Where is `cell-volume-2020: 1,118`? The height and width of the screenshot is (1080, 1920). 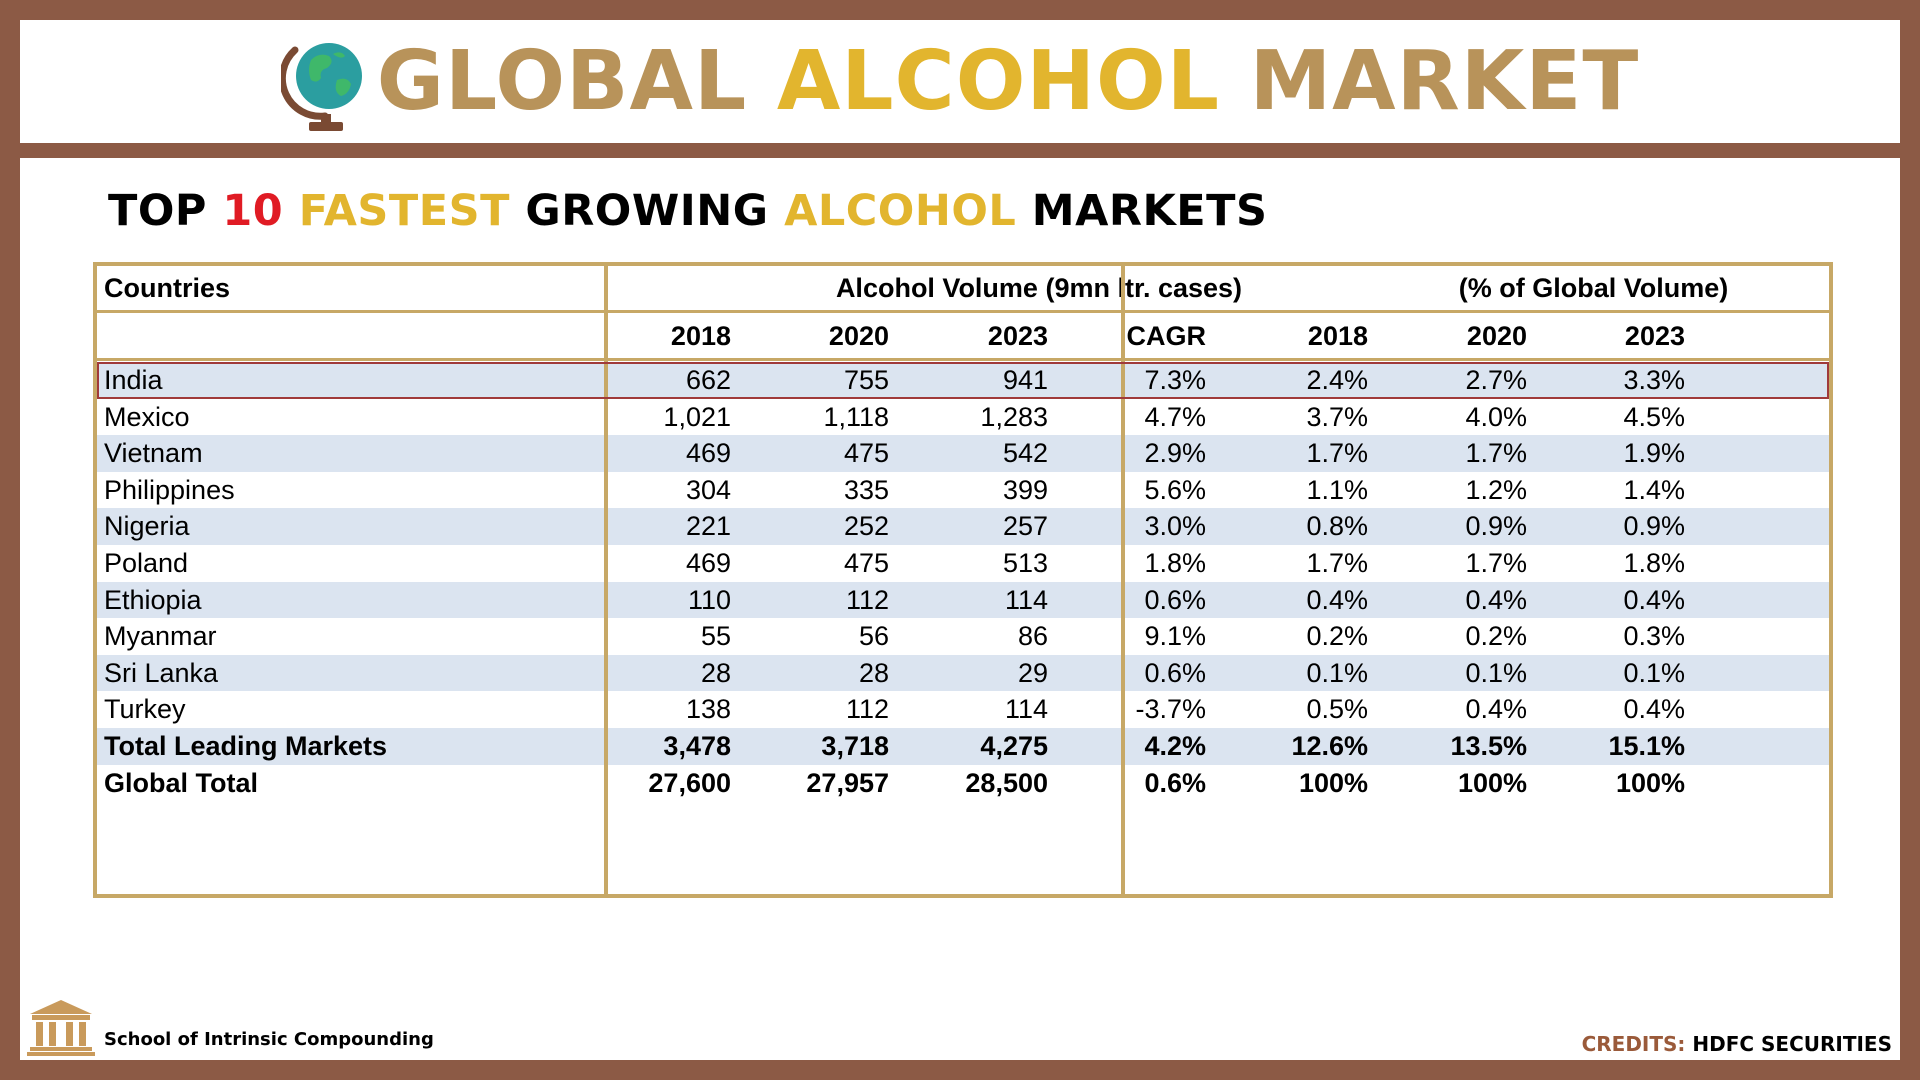
cell-volume-2020: 1,118 is located at coordinates (856, 416).